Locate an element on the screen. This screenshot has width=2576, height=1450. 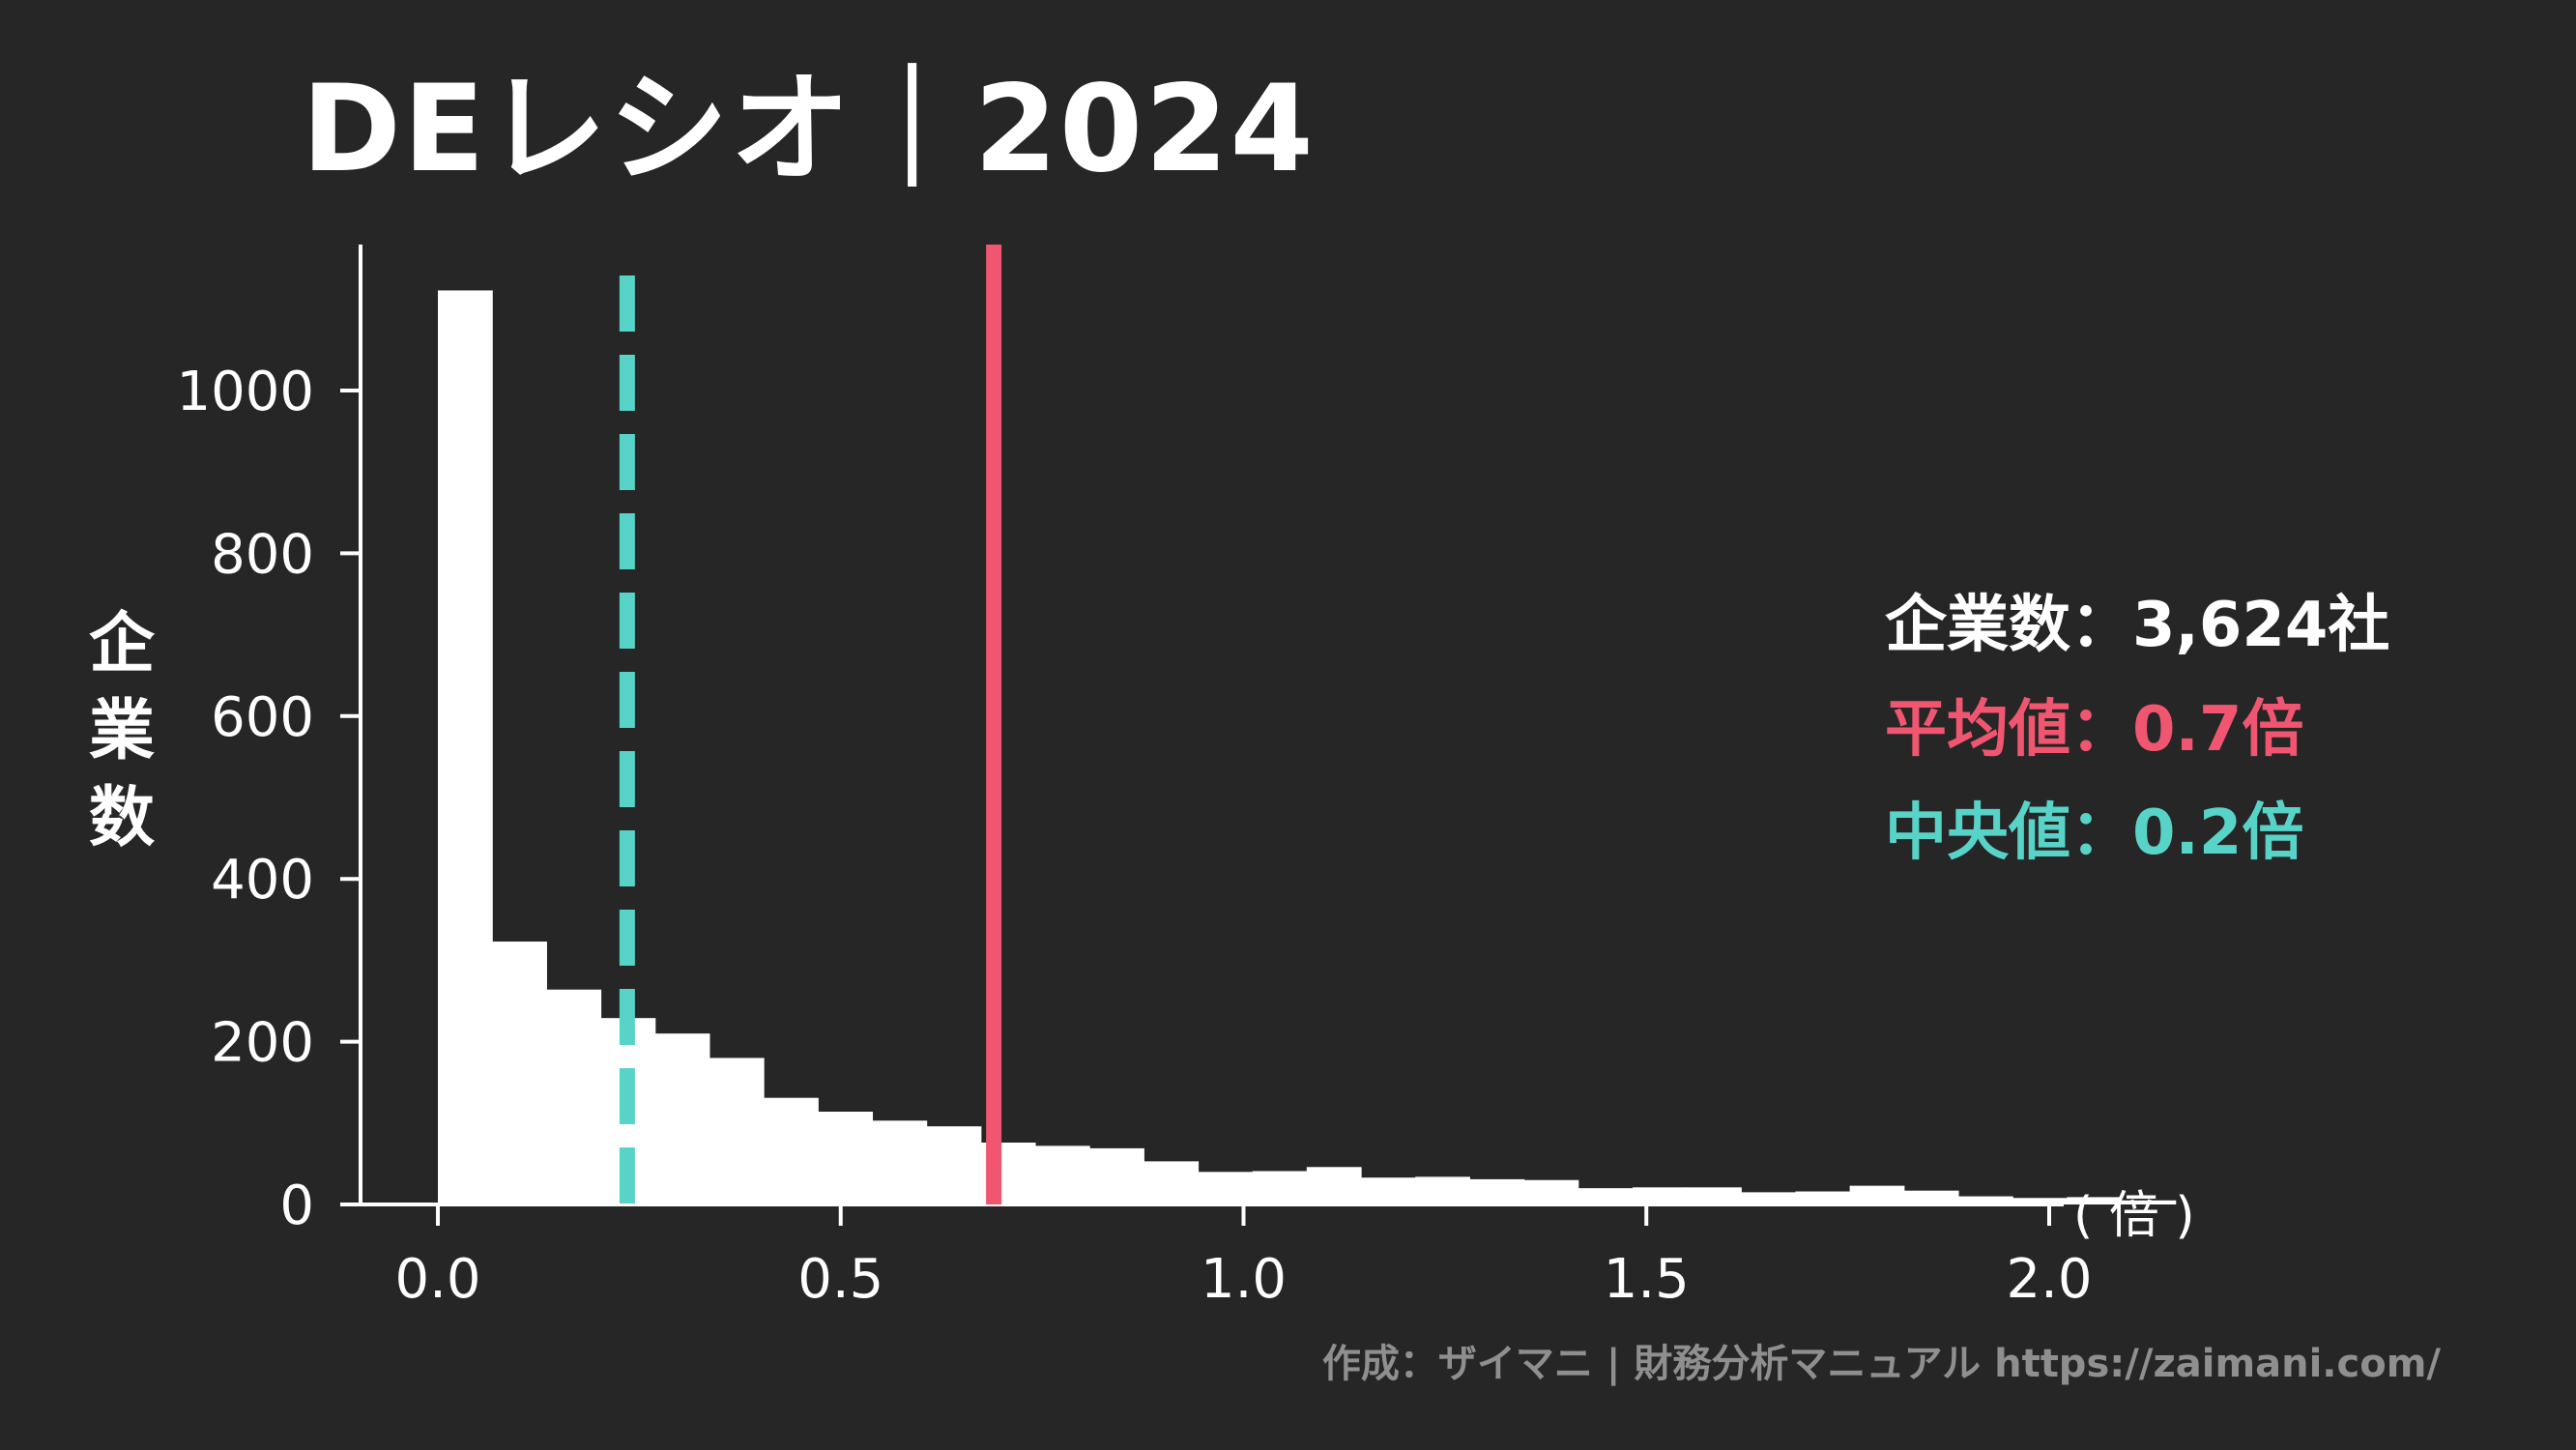
x-tick-label: 2.0 is located at coordinates (2049, 1280).